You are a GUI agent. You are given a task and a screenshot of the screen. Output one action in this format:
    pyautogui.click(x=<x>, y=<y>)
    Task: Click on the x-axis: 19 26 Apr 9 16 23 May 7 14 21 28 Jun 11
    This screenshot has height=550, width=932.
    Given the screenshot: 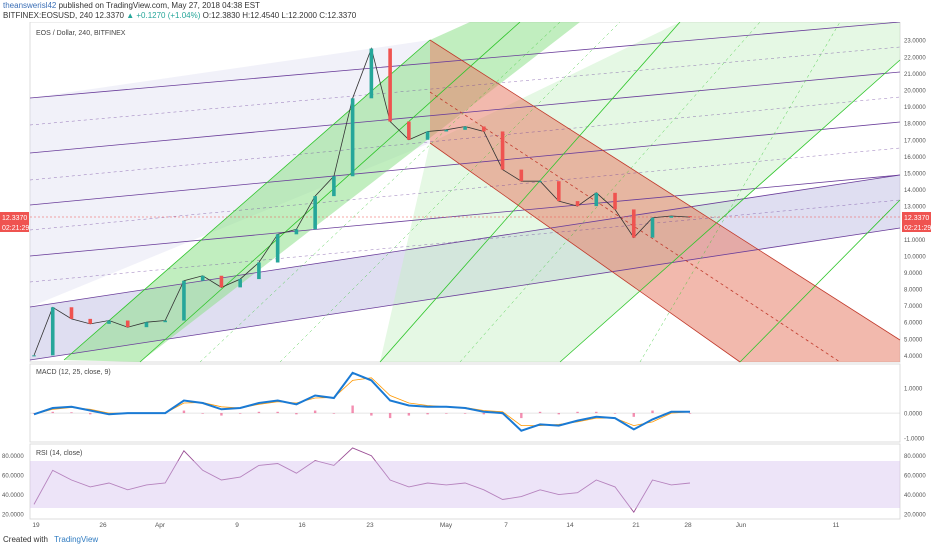 What is the action you would take?
    pyautogui.click(x=435, y=525)
    